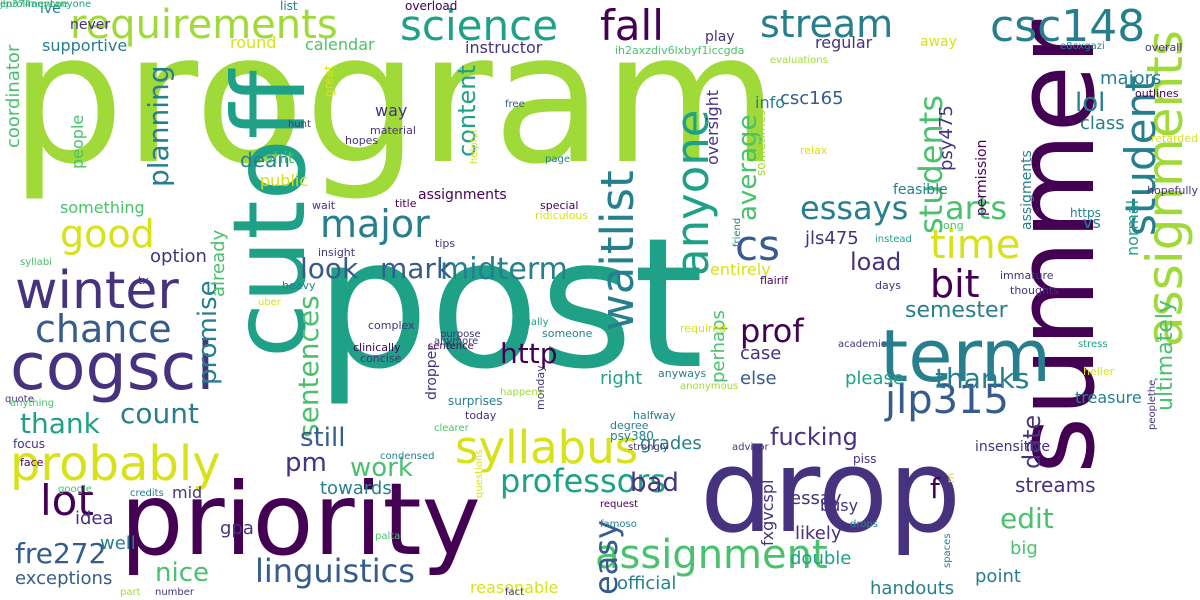 Image resolution: width=1200 pixels, height=600 pixels. What do you see at coordinates (481, 415) in the screenshot?
I see `word-today: today` at bounding box center [481, 415].